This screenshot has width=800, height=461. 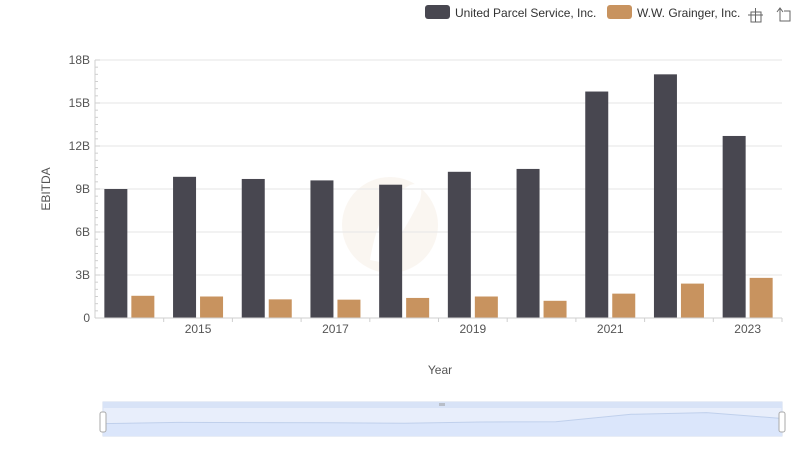 I want to click on y-tick-label: 9B, so click(x=82, y=189).